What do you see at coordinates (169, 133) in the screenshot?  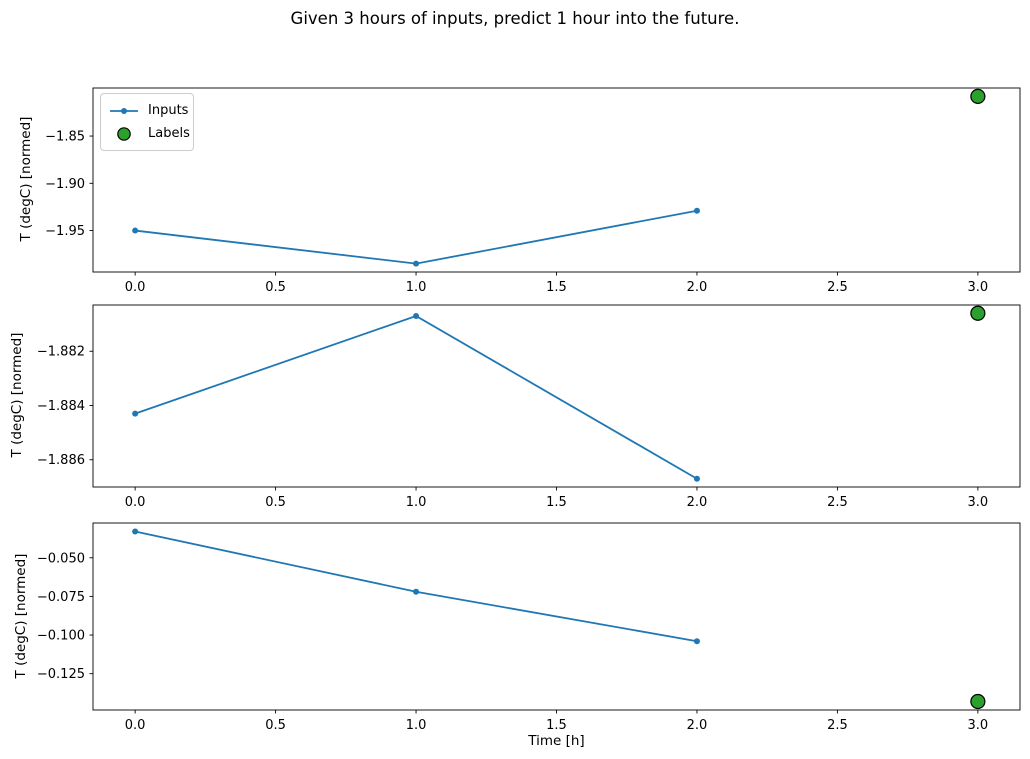 I see `legend-label-labels: Labels` at bounding box center [169, 133].